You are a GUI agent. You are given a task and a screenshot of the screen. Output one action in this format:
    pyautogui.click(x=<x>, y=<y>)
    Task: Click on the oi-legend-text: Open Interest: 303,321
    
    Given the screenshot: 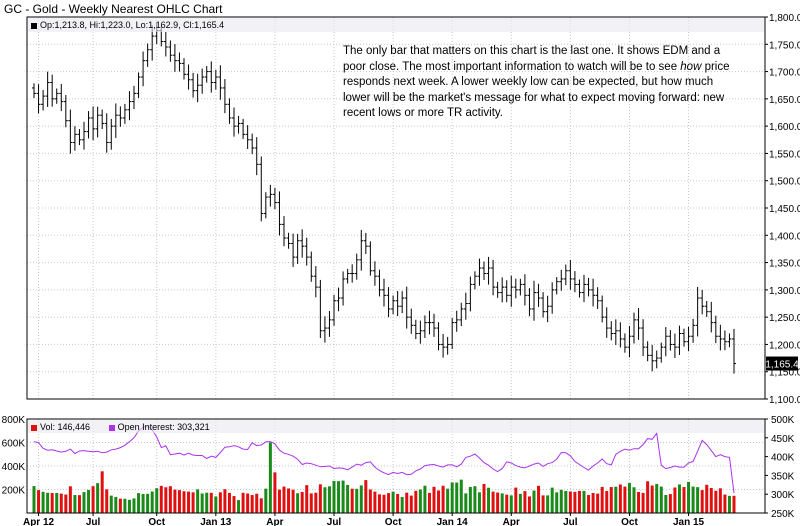 What is the action you would take?
    pyautogui.click(x=163, y=427)
    